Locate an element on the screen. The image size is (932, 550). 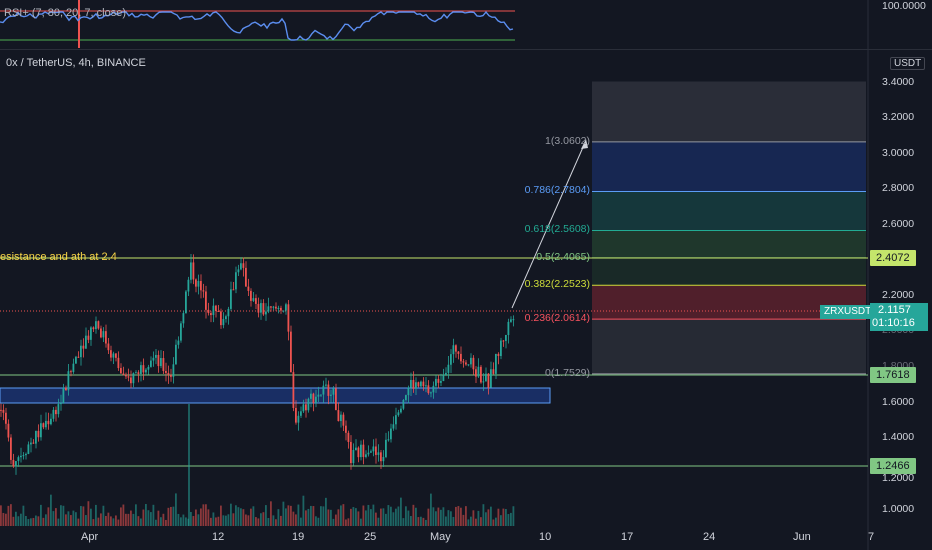
fib-level-label: 0(1.7529) is located at coordinates (567, 372).